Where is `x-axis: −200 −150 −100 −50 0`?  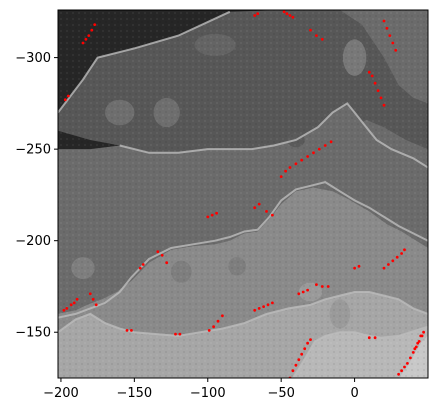 x-axis: −200 −150 −100 −50 0 is located at coordinates (201, 389).